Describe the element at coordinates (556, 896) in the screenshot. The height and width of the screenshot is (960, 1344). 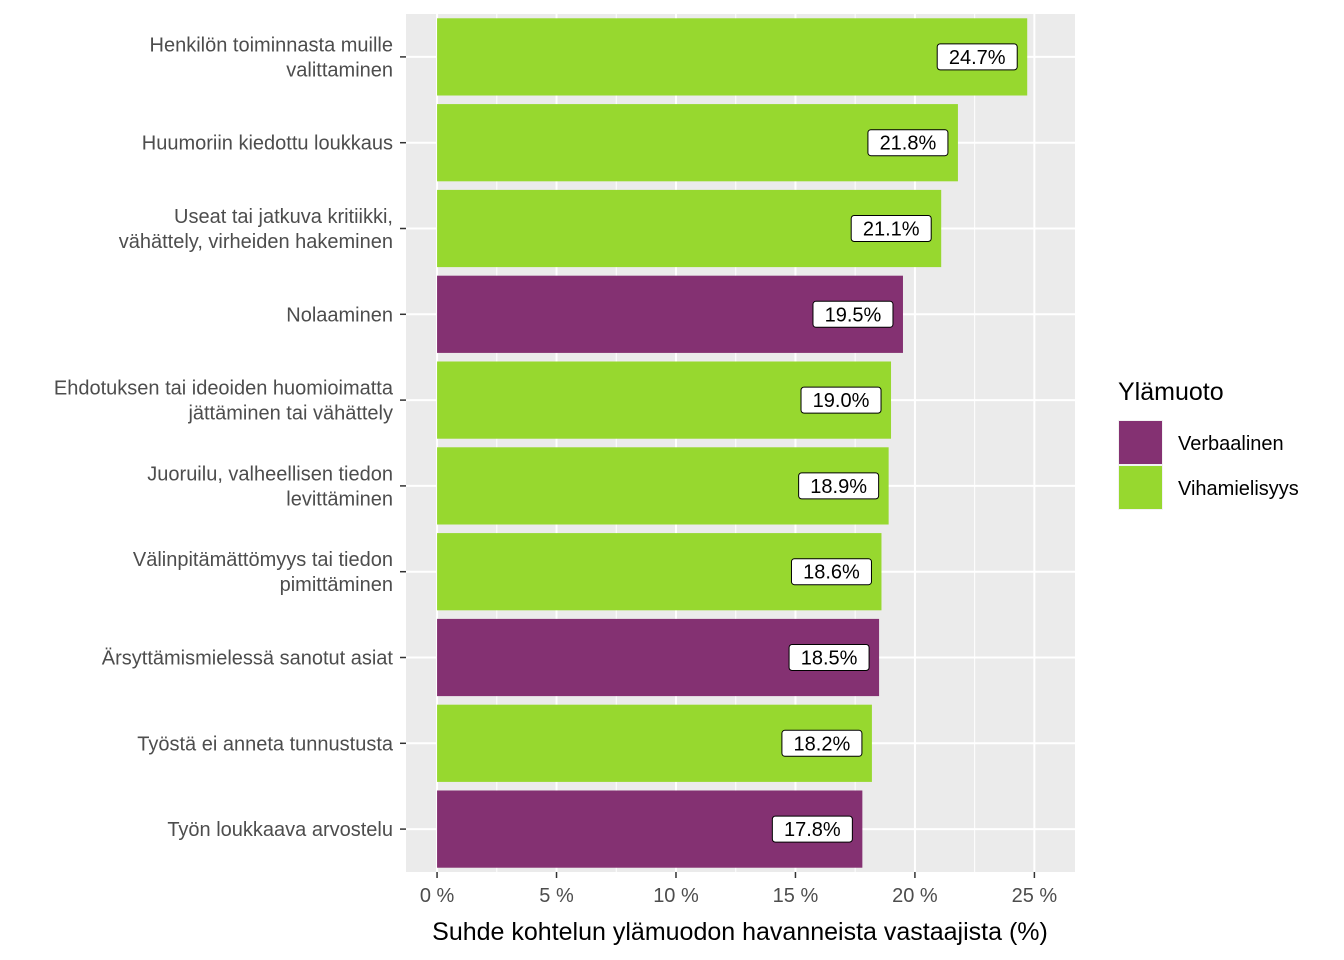
I see `x-tick-label: 5 %` at that location.